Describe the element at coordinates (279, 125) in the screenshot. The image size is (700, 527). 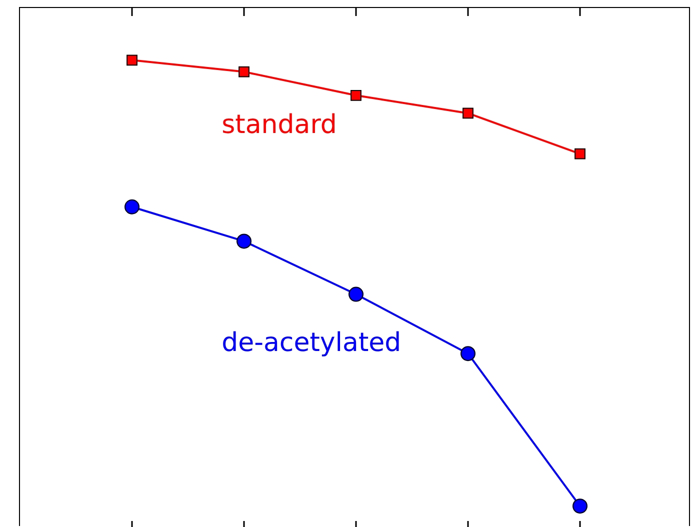
I see `series-label: standard` at that location.